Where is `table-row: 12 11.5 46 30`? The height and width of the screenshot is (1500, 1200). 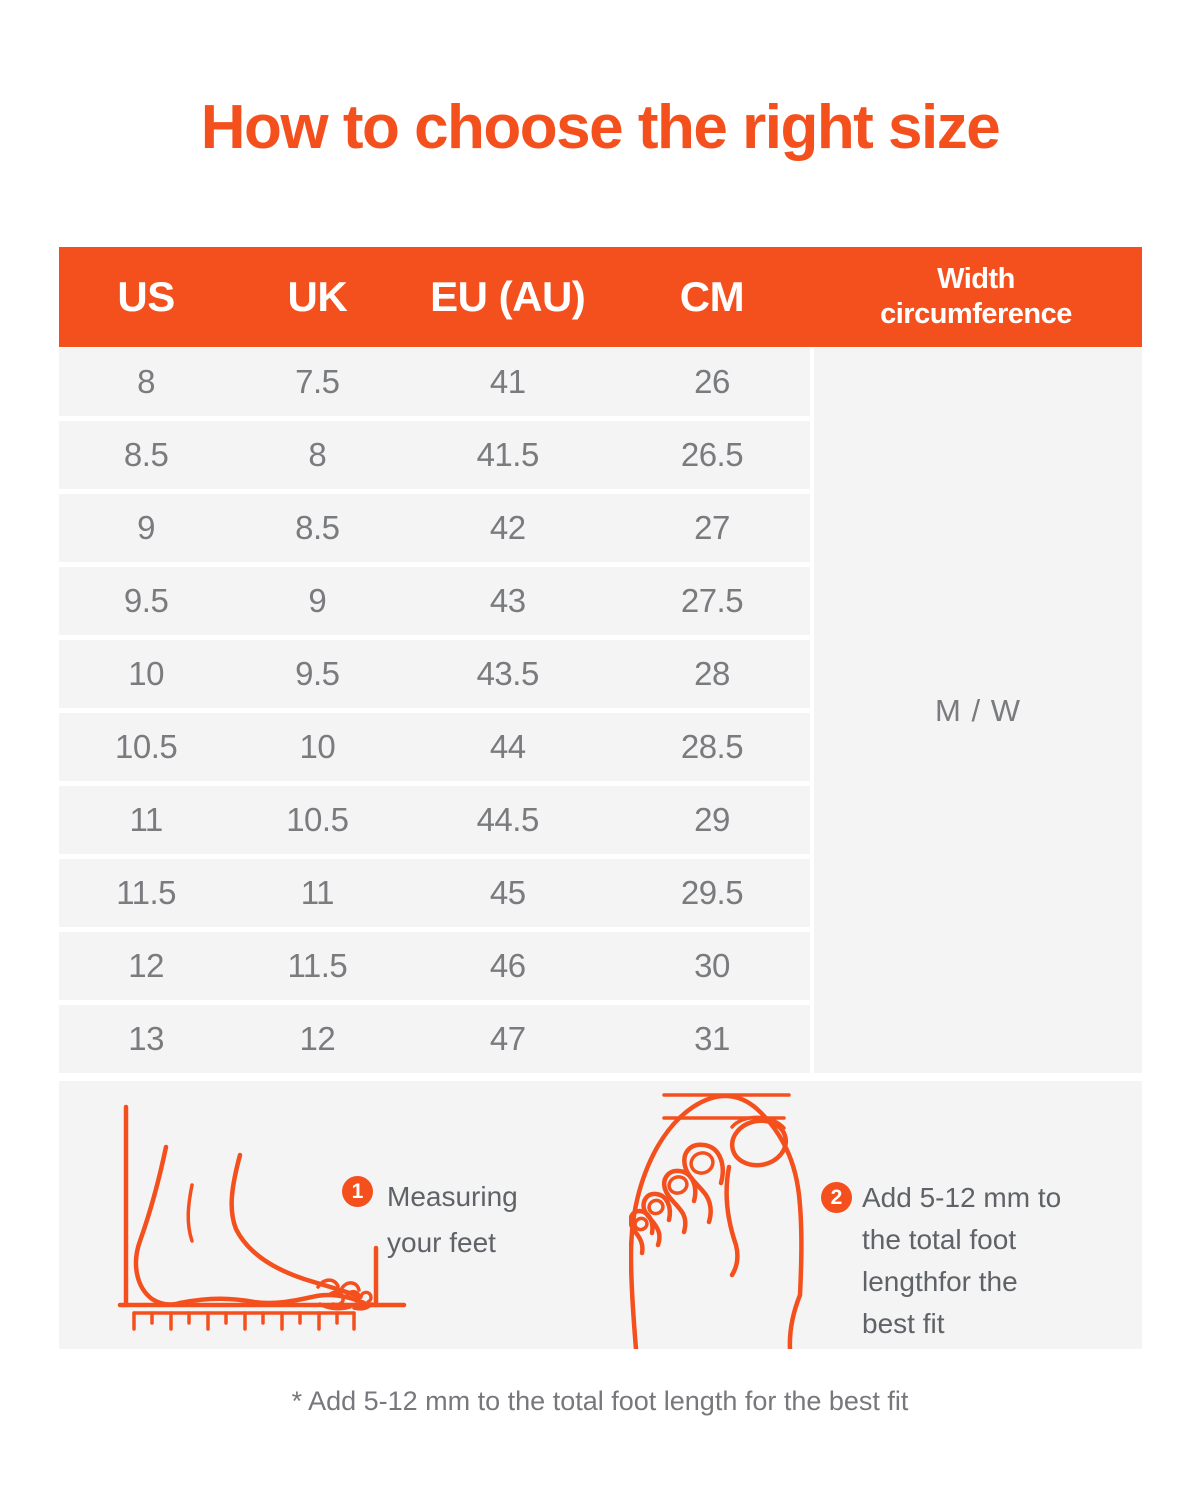
table-row: 12 11.5 46 30 is located at coordinates (434, 966).